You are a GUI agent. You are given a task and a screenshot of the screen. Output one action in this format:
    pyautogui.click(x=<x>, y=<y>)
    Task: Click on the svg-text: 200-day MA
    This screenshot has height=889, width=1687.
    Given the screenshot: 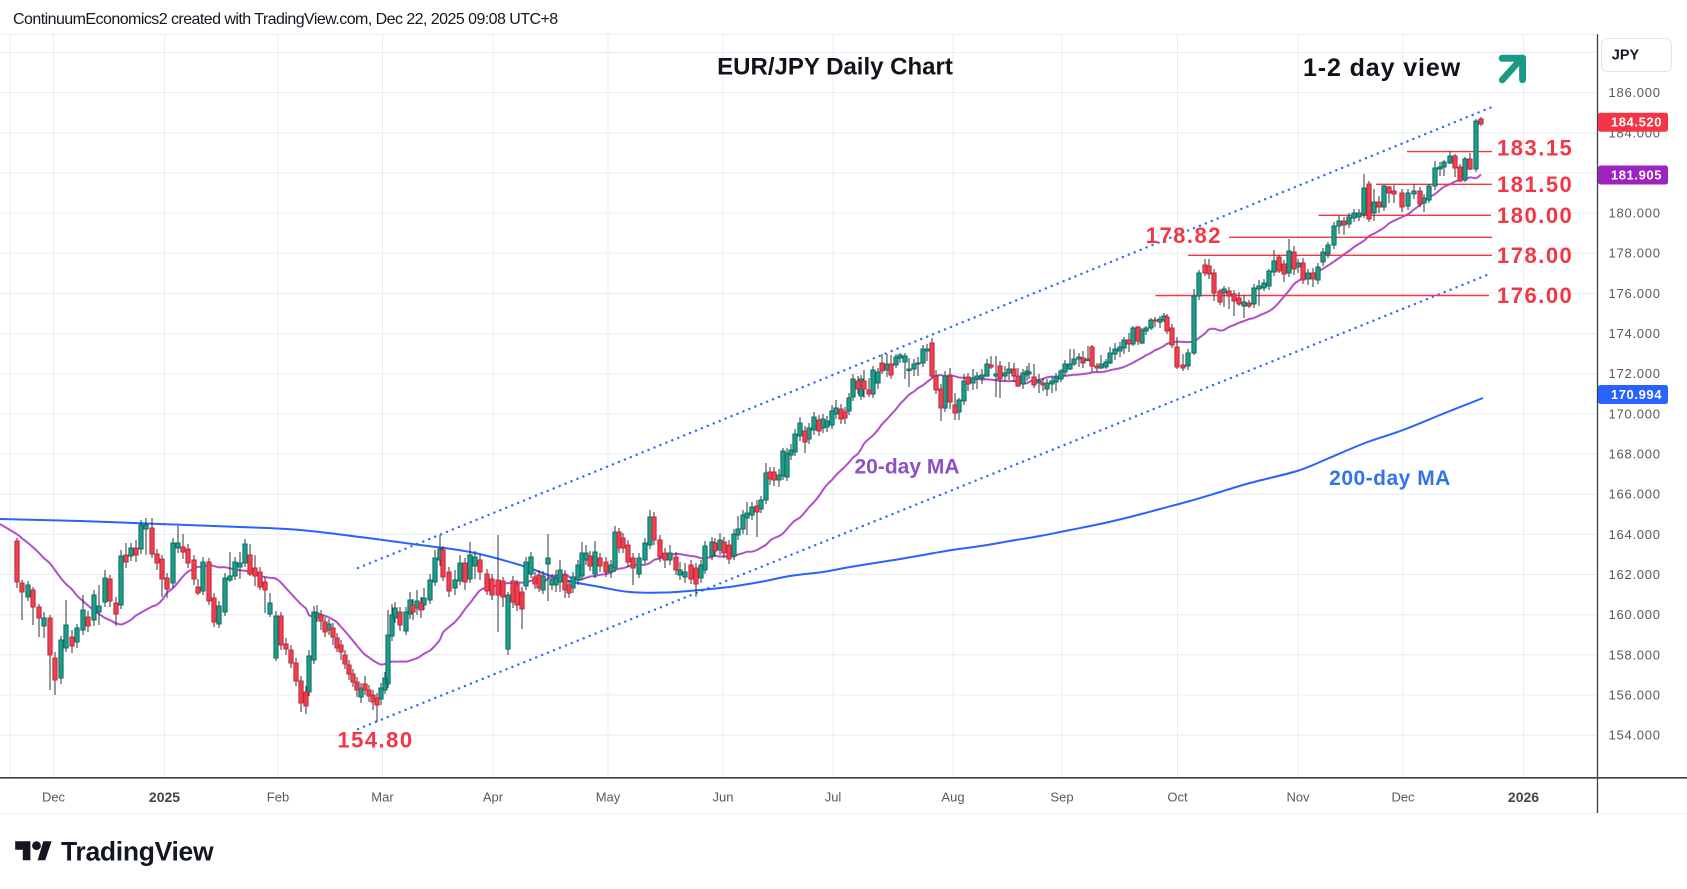 What is the action you would take?
    pyautogui.click(x=1390, y=478)
    